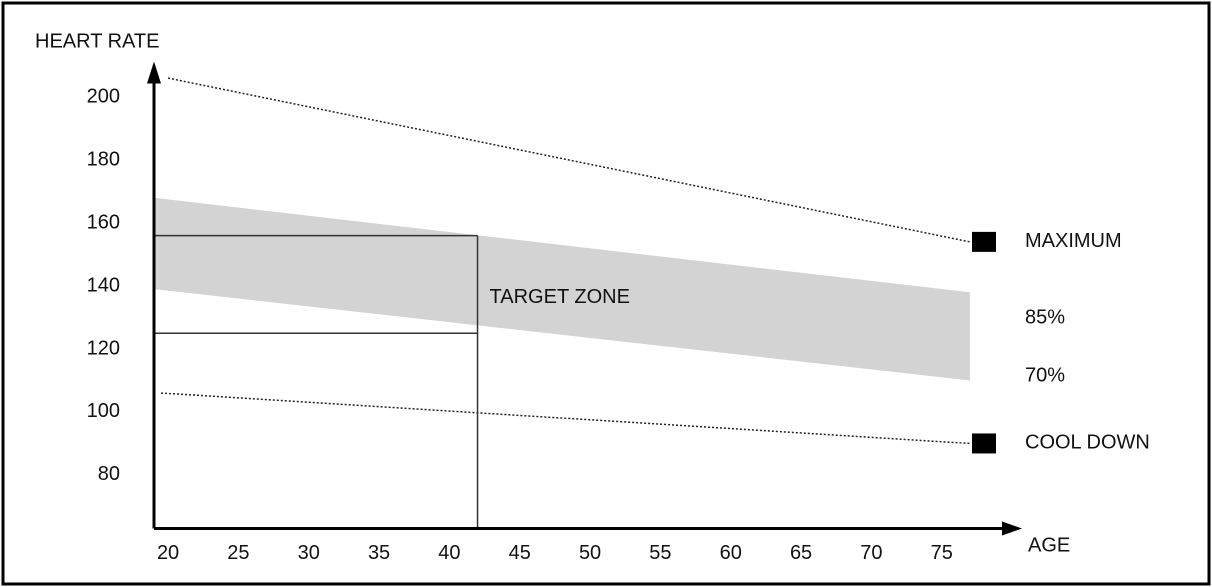 This screenshot has width=1212, height=587. I want to click on x-tick-label: 25, so click(238, 553).